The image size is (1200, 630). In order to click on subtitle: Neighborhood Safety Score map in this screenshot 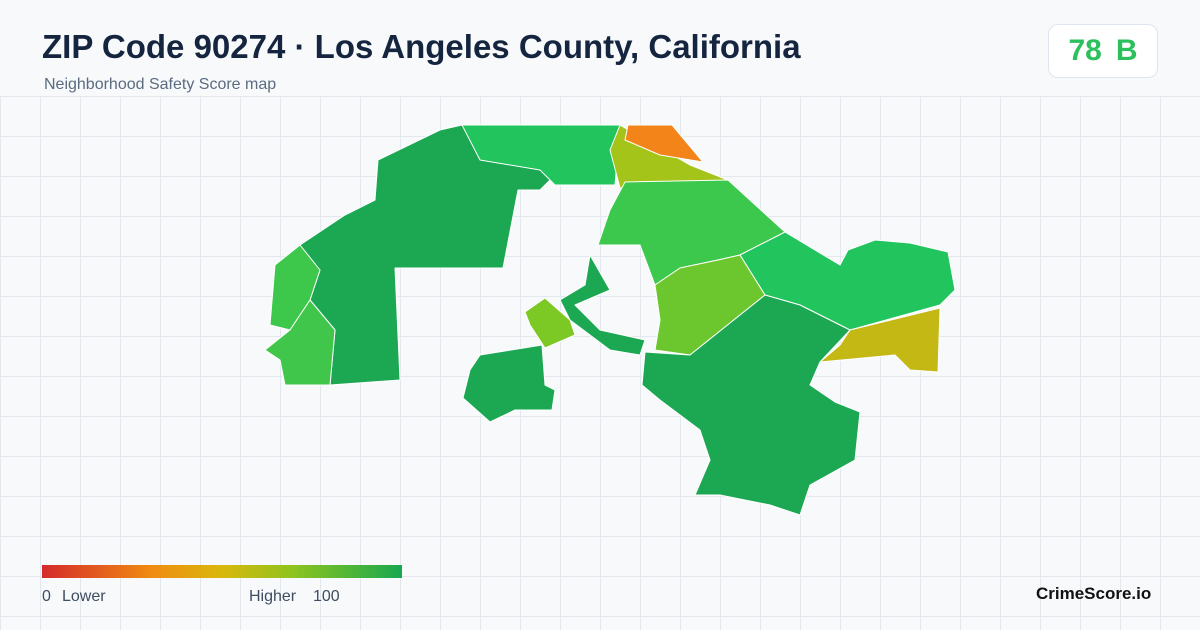, I will do `click(160, 84)`.